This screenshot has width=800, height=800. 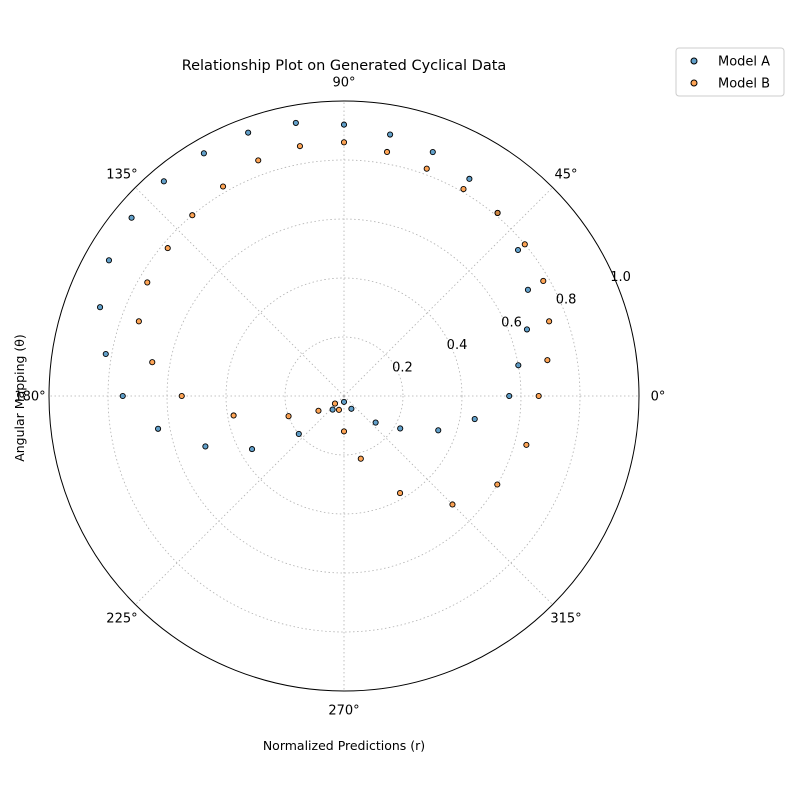 What do you see at coordinates (744, 62) in the screenshot?
I see `legend-label-model-a: Model A` at bounding box center [744, 62].